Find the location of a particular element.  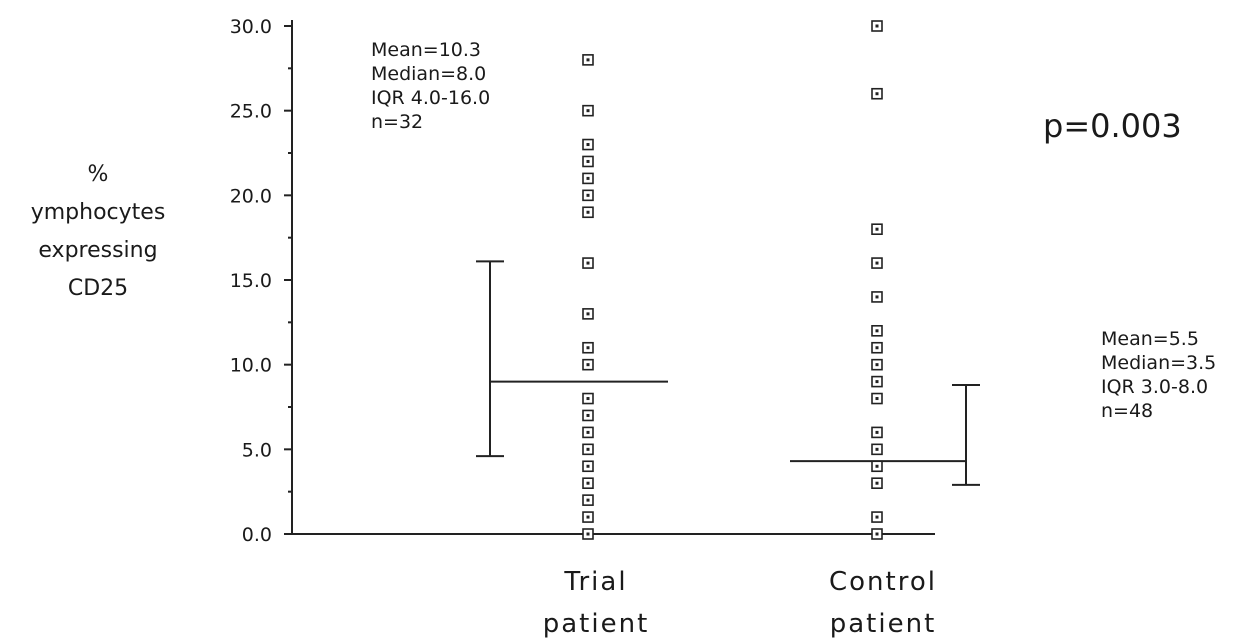

control-stats-line: Mean=5.5 is located at coordinates (1150, 339).